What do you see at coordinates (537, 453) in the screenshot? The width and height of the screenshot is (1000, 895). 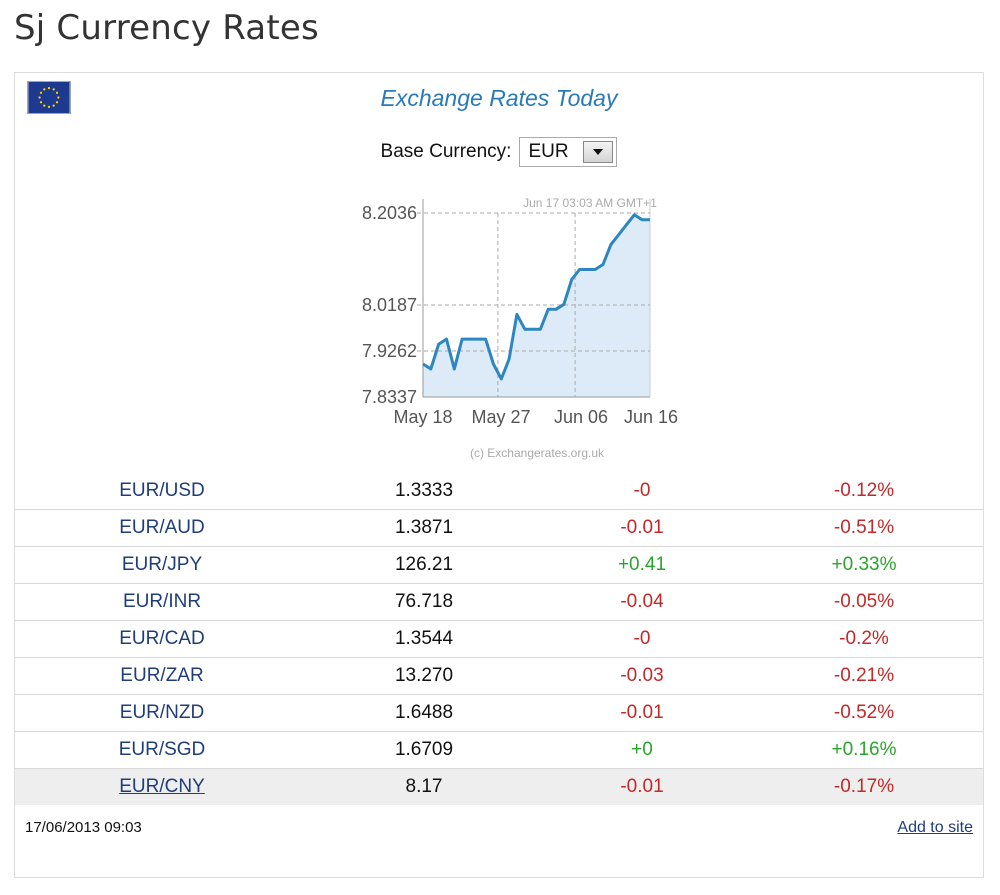 I see `chart-credit: (c) Exchangerates.org.uk` at bounding box center [537, 453].